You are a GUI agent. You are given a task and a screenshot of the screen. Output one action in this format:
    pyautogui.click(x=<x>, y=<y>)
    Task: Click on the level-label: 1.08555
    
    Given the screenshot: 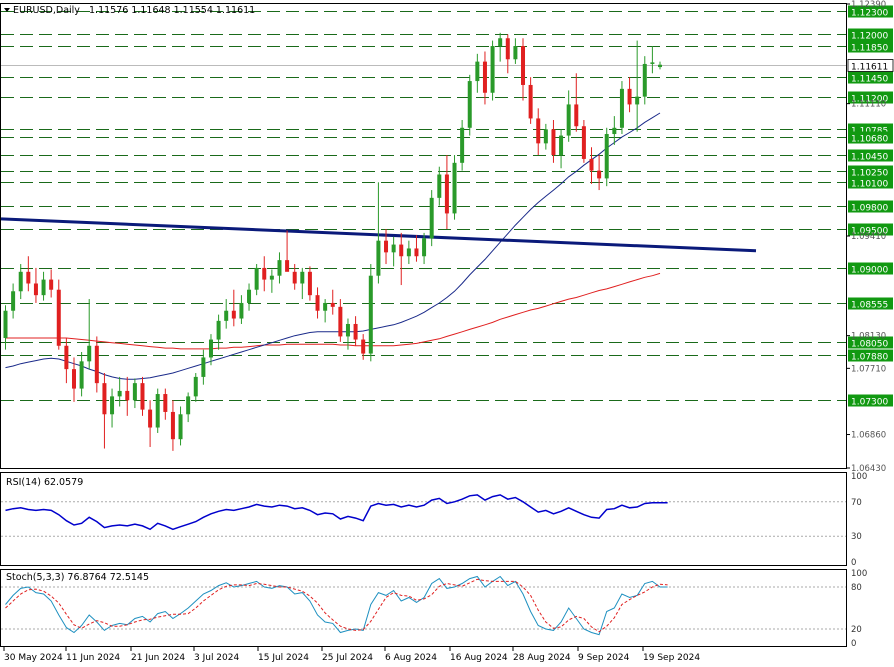 What is the action you would take?
    pyautogui.click(x=869, y=306)
    